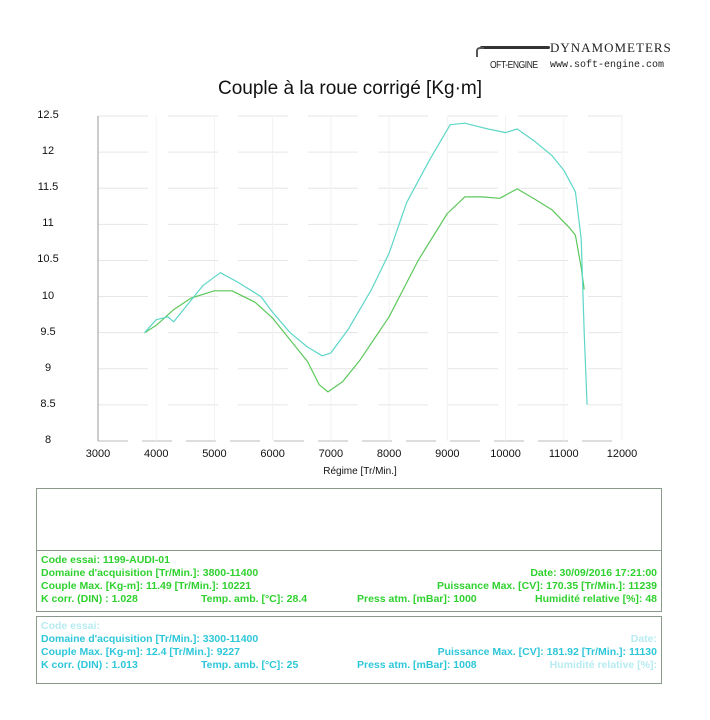  Describe the element at coordinates (48, 115) in the screenshot. I see `y-tick-label: 12.5` at that location.